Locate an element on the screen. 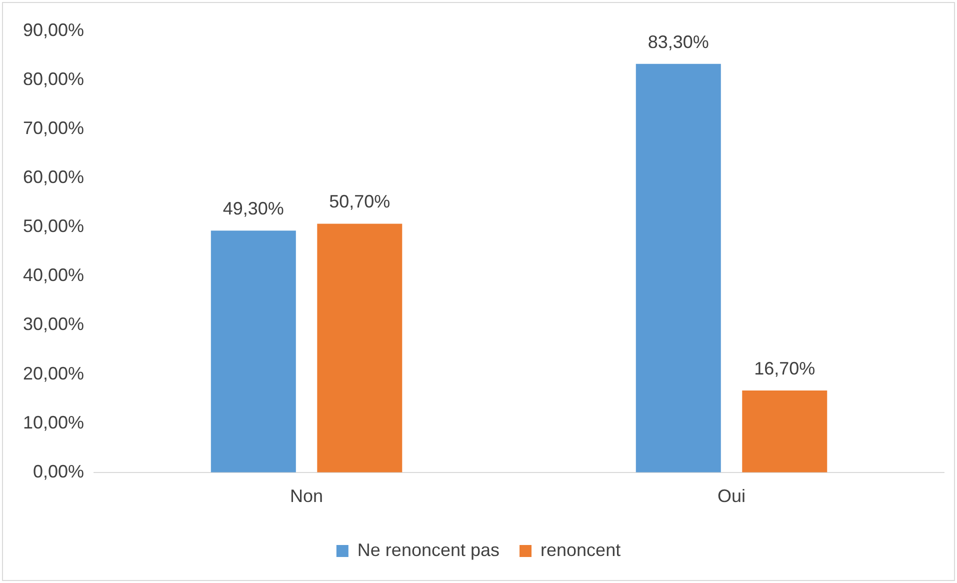 This screenshot has height=583, width=957. y-tick-label: 30,00% is located at coordinates (53, 324).